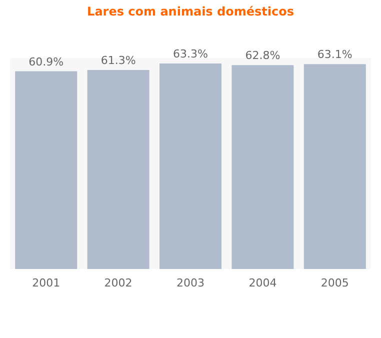  Describe the element at coordinates (118, 61) in the screenshot. I see `data-label: 61.3%` at that location.